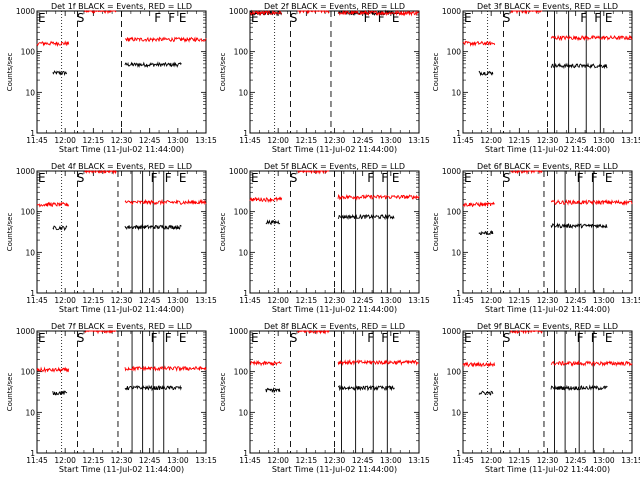  Describe the element at coordinates (243, 412) in the screenshot. I see `y-tick-label: 10` at that location.